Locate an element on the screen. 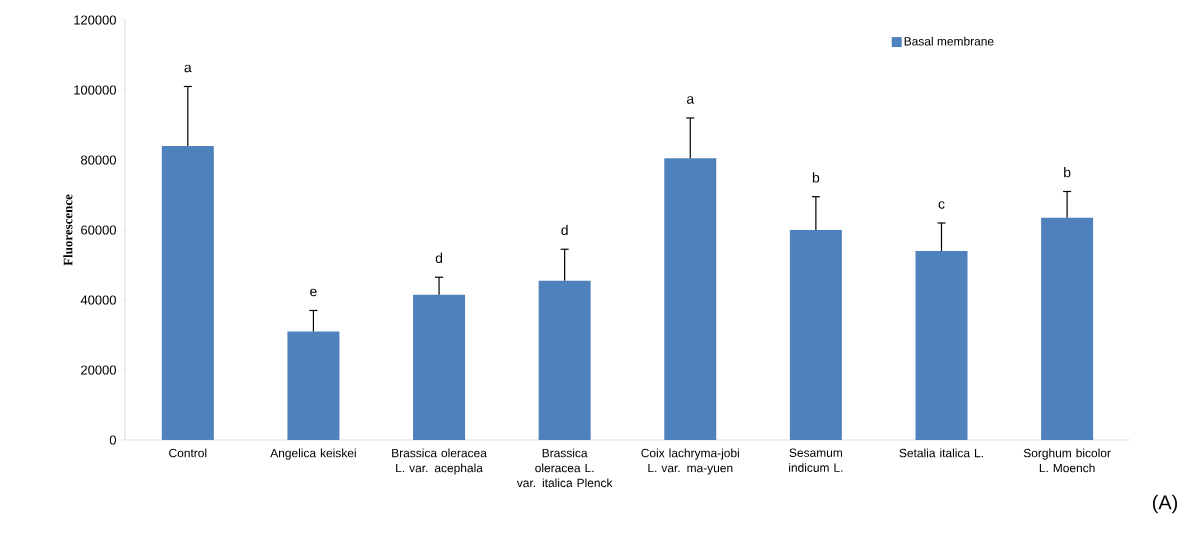 The width and height of the screenshot is (1201, 554). legend-label: Basal membrane is located at coordinates (949, 41).